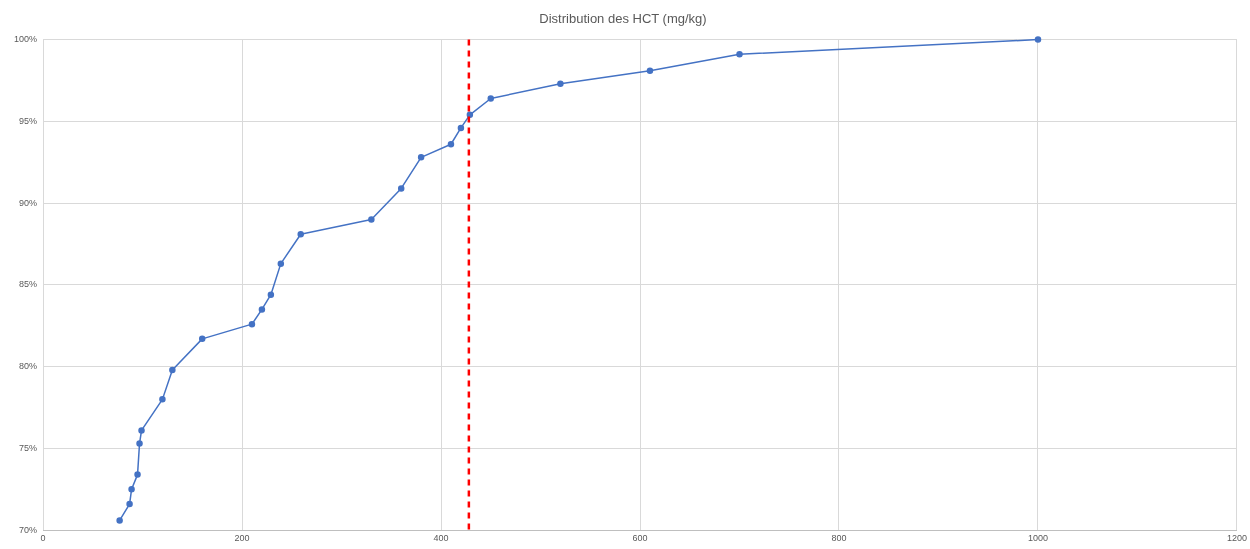  I want to click on x-tick-label: 400, so click(441, 538).